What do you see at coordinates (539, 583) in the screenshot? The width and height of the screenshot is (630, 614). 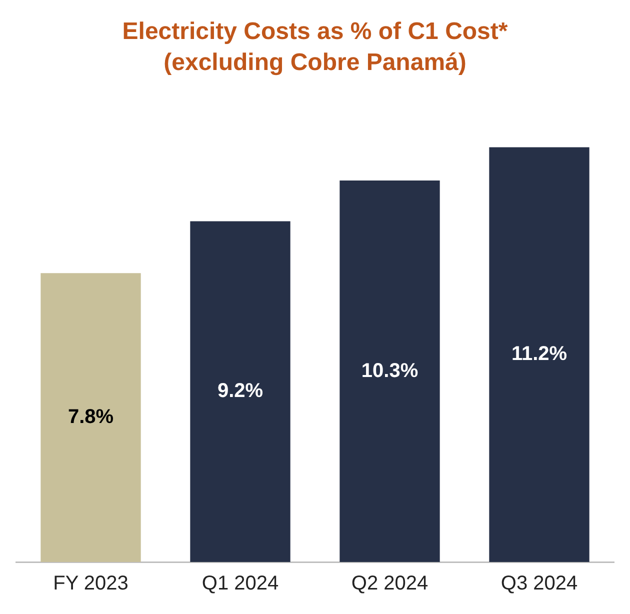 I see `x-tick-label: Q3 2024` at bounding box center [539, 583].